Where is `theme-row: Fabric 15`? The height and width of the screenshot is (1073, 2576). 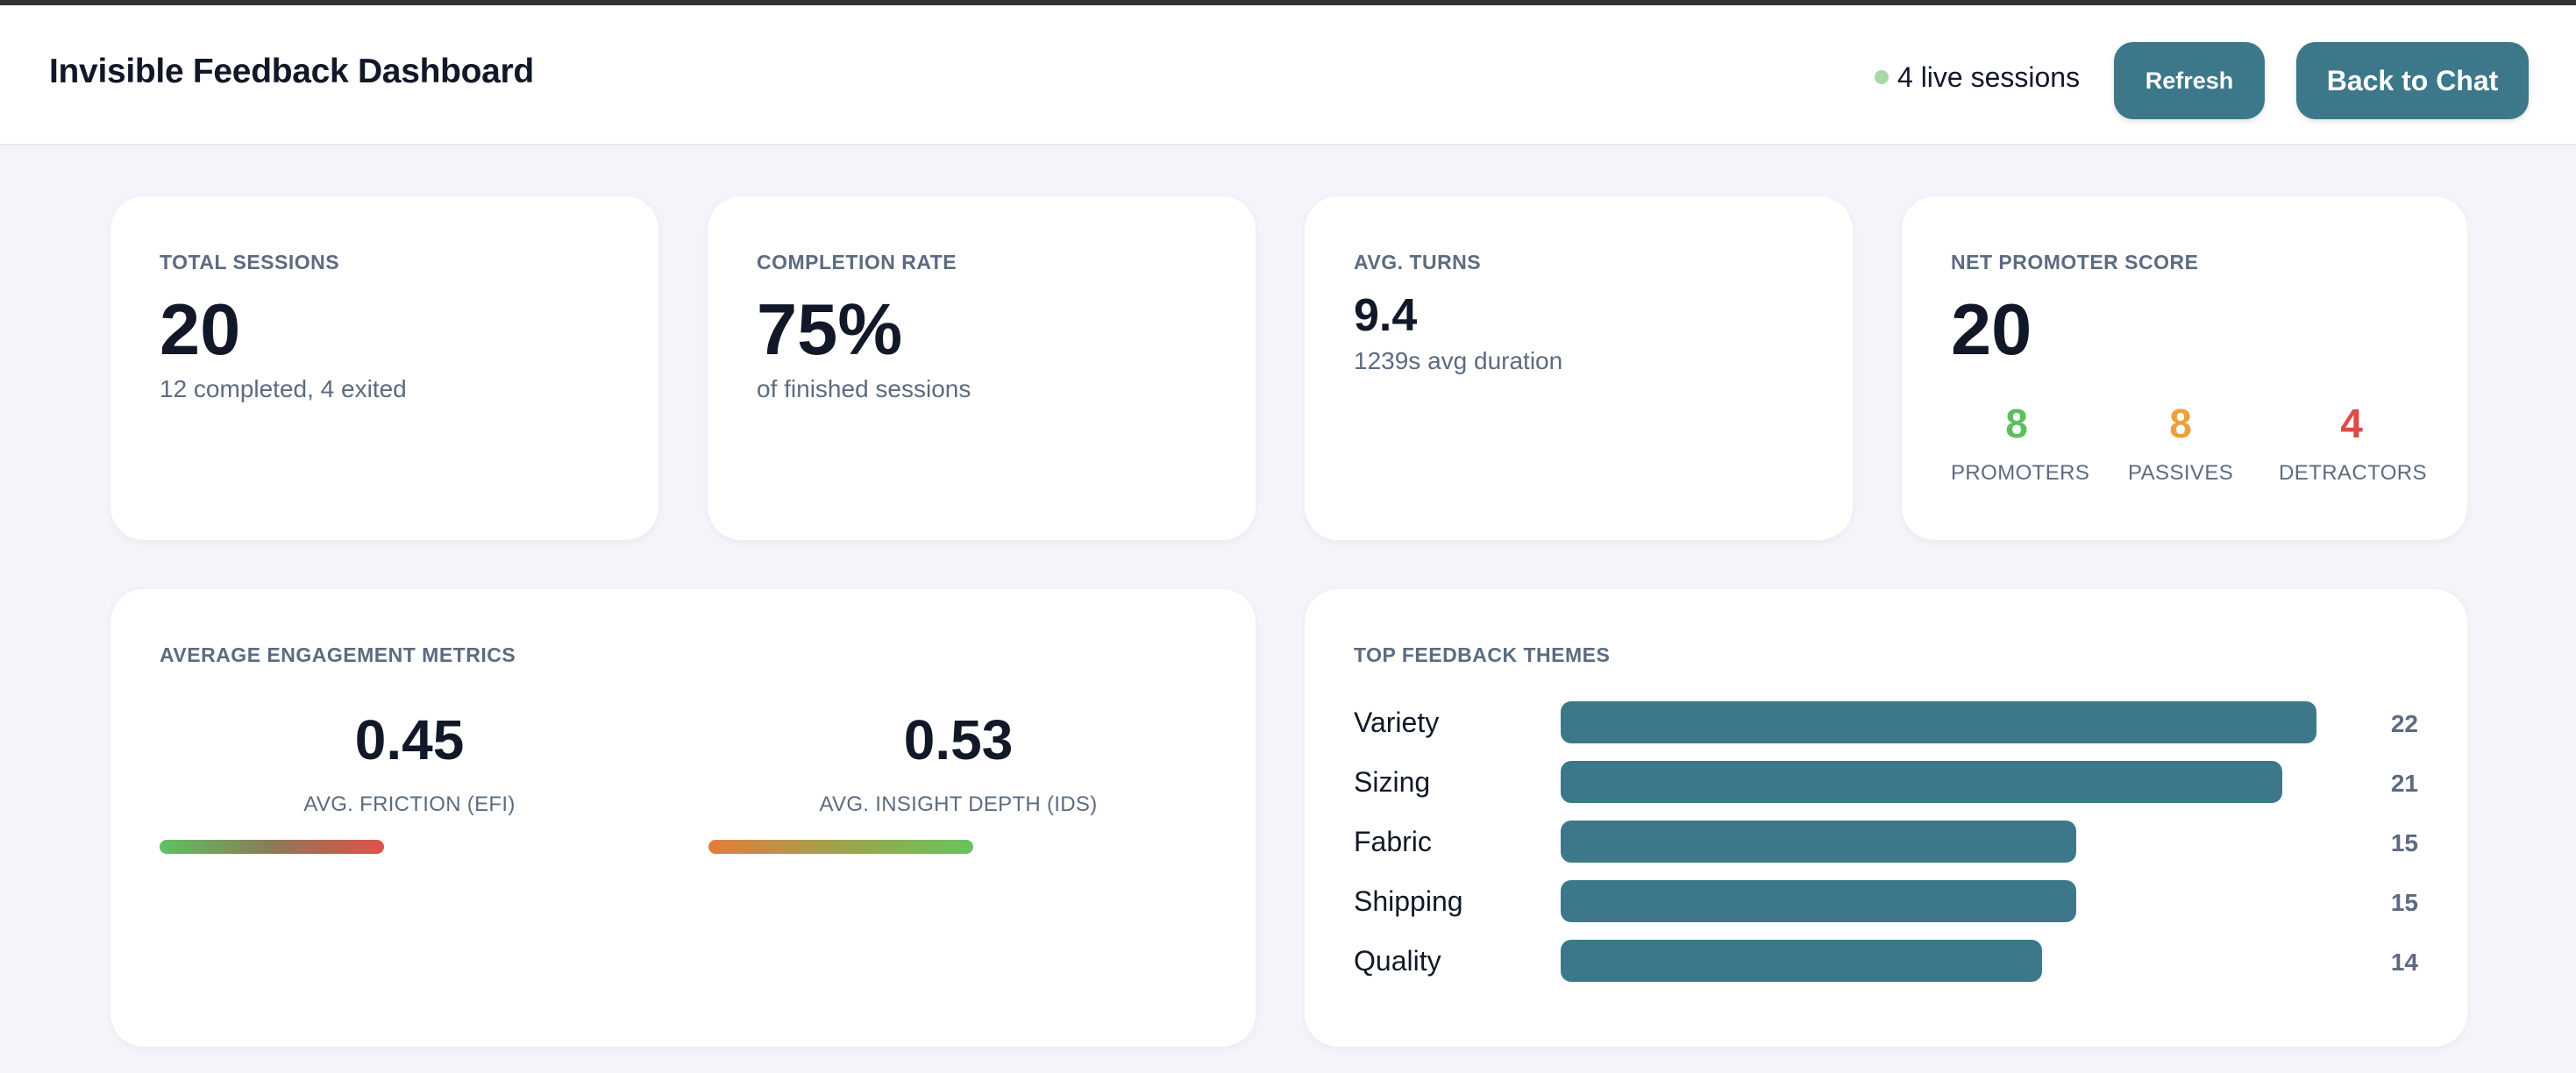
theme-row: Fabric 15 is located at coordinates (1886, 842).